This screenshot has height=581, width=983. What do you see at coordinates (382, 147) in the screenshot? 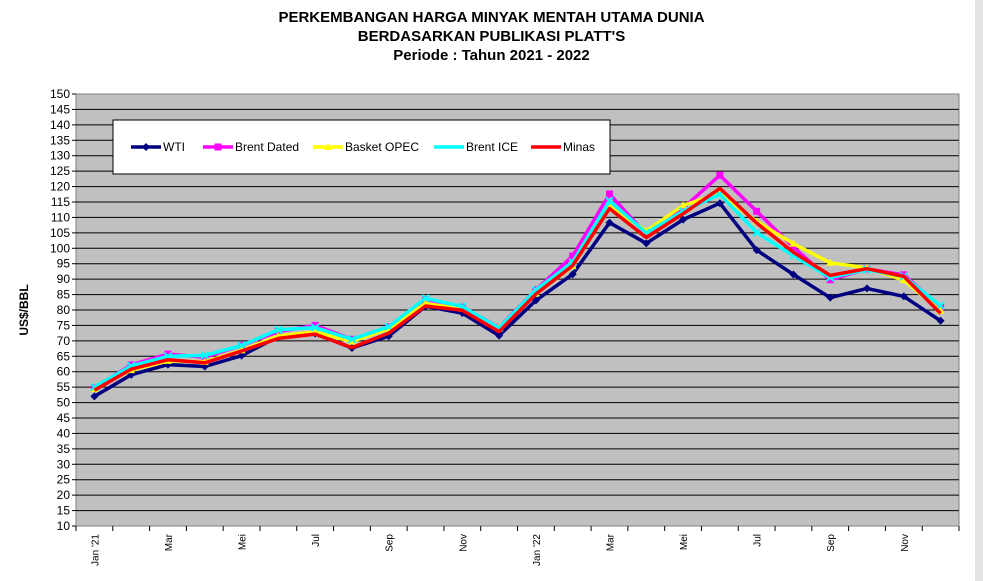
I see `legend-label: Basket OPEC` at bounding box center [382, 147].